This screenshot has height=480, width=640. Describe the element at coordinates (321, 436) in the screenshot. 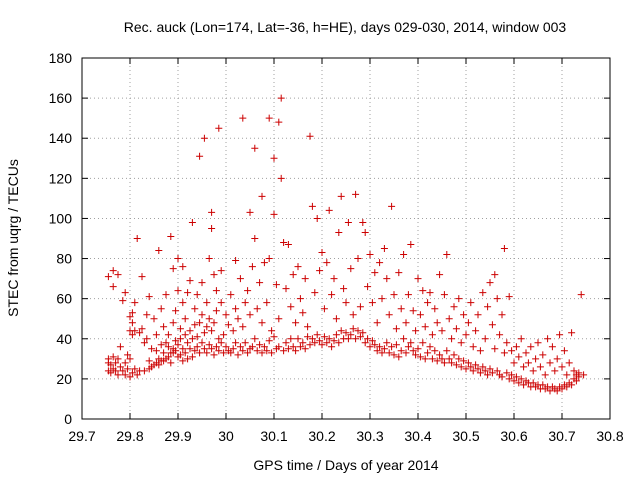

I see `x-tick-label: 30.2` at that location.